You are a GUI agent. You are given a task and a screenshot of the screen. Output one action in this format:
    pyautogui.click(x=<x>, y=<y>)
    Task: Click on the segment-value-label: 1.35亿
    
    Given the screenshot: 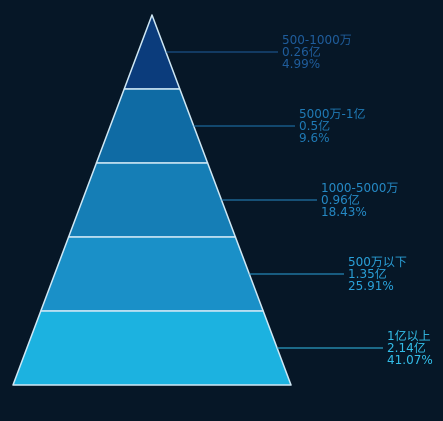 What is the action you would take?
    pyautogui.click(x=367, y=273)
    